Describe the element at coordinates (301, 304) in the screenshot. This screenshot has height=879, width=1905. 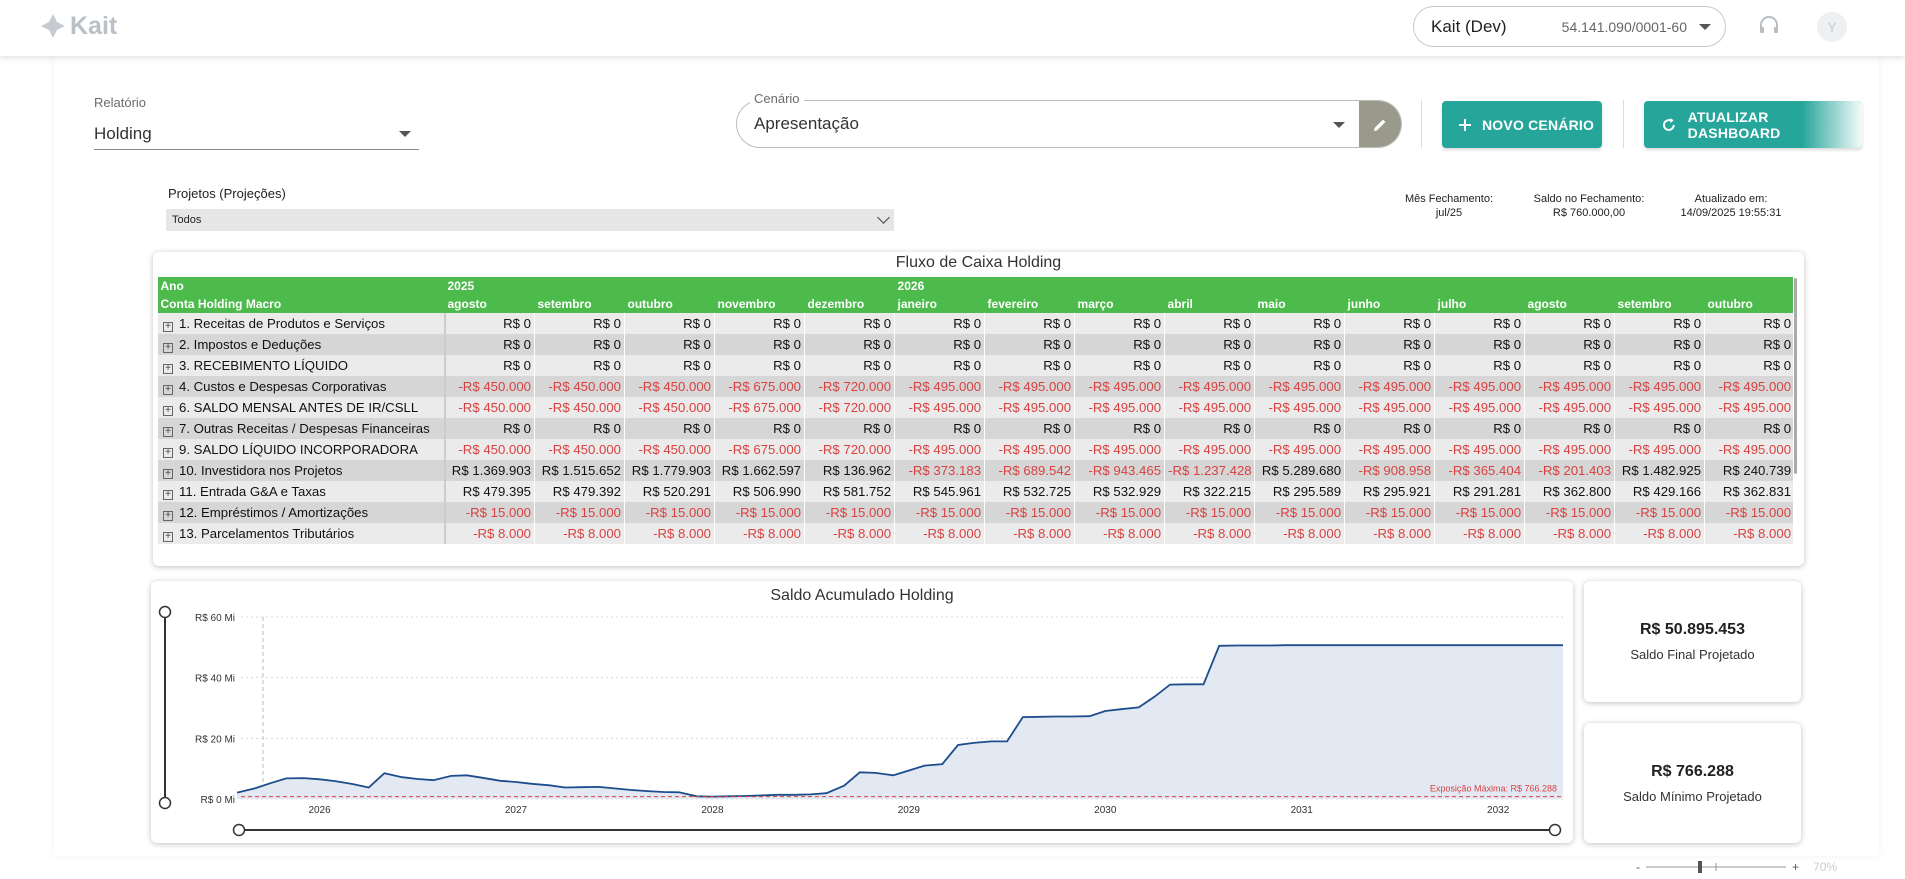
I see `header-conta: Conta Holding Macro` at that location.